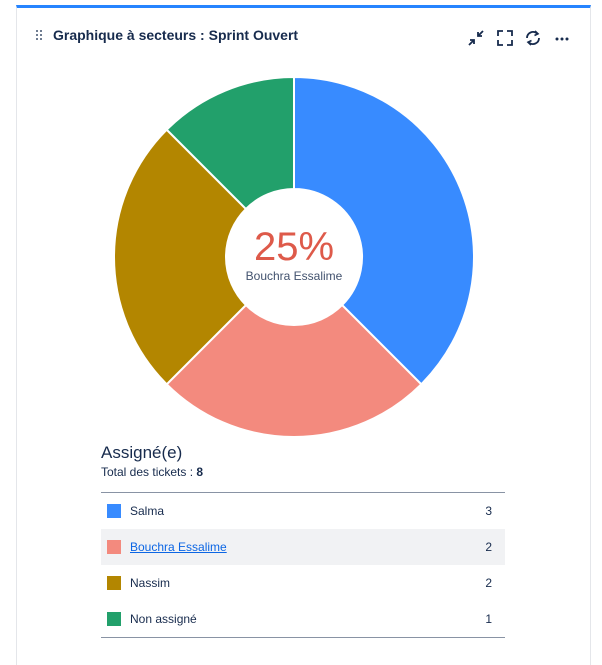 This screenshot has width=602, height=665. What do you see at coordinates (505, 38) in the screenshot?
I see `fullscreen-icon` at bounding box center [505, 38].